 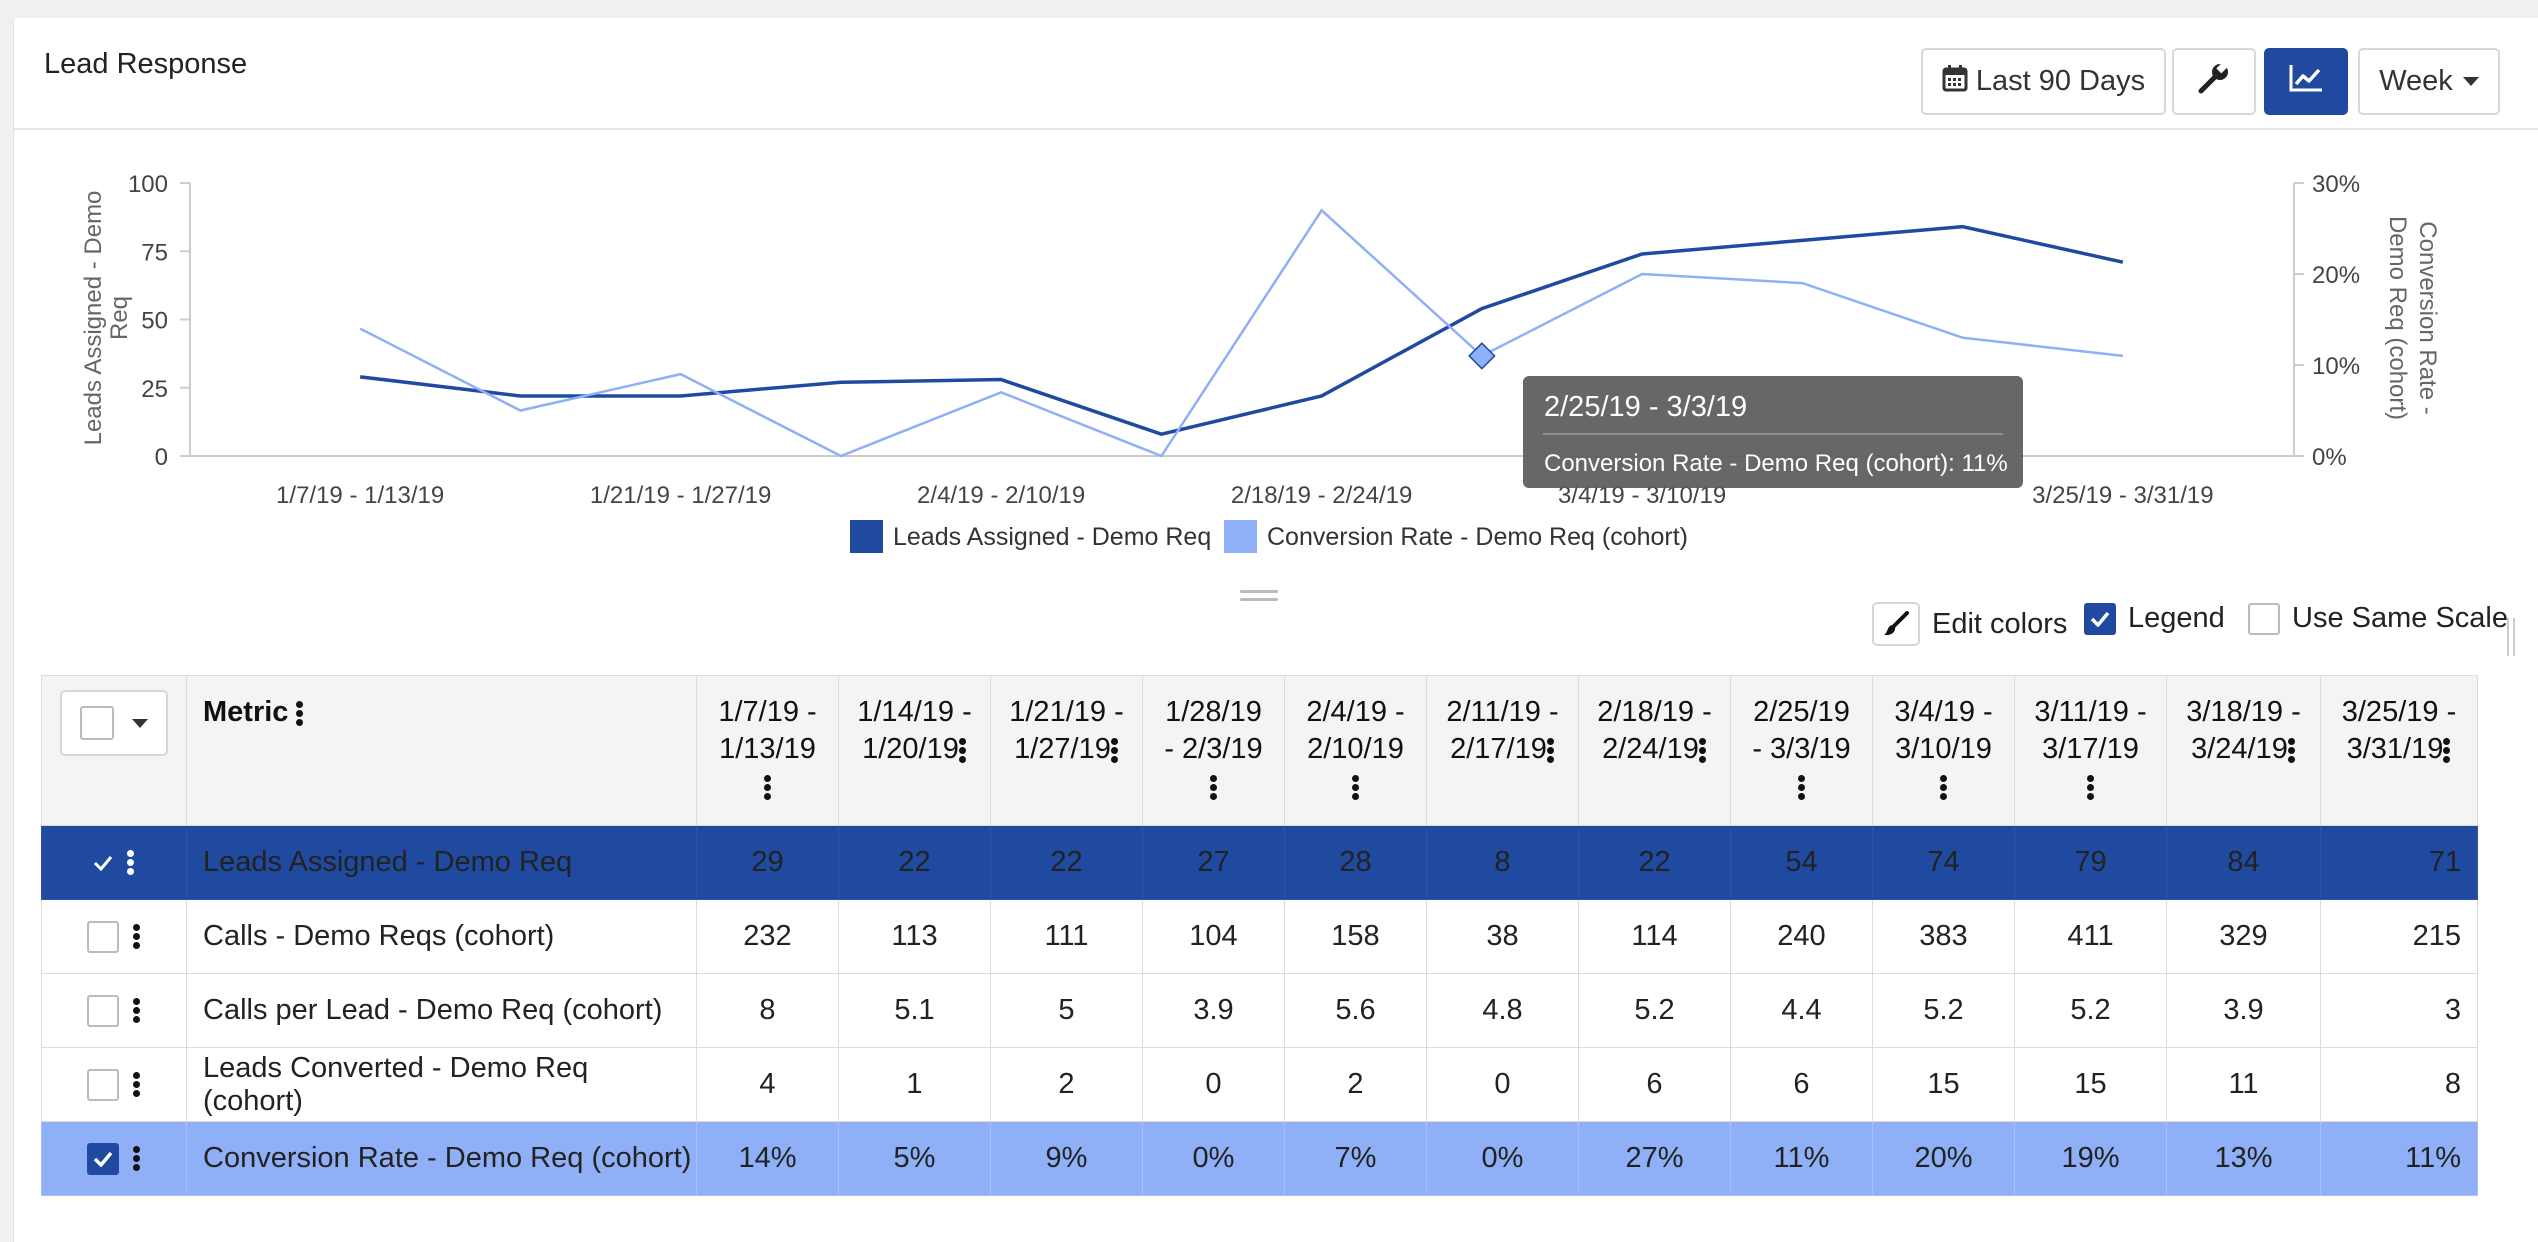 I want to click on value-cell: 0%, so click(x=1213, y=1158).